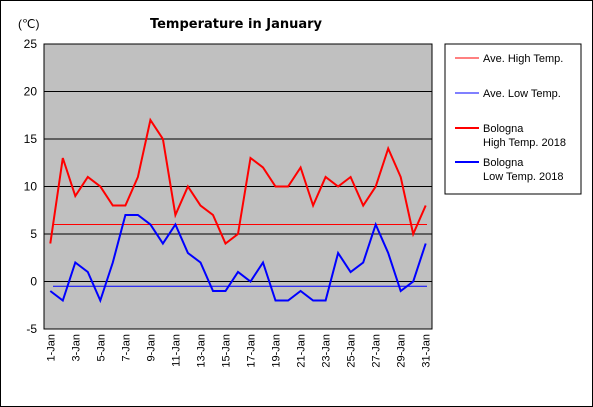  Describe the element at coordinates (524, 143) in the screenshot. I see `legend-label: High Temp. 2018` at that location.